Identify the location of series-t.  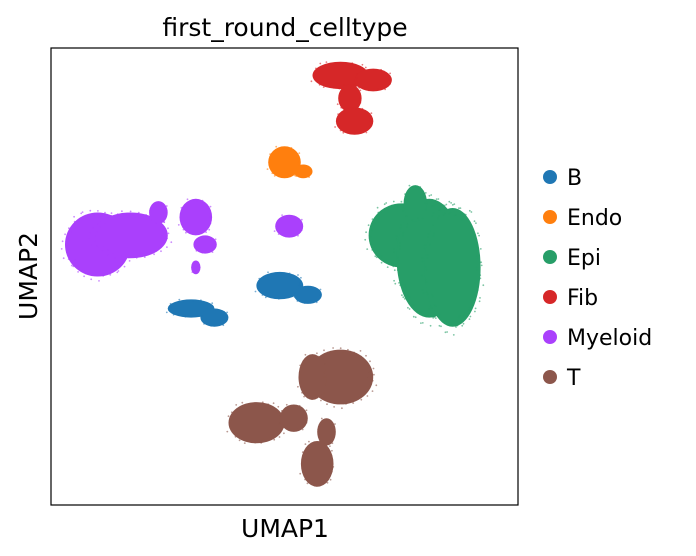
(302, 417).